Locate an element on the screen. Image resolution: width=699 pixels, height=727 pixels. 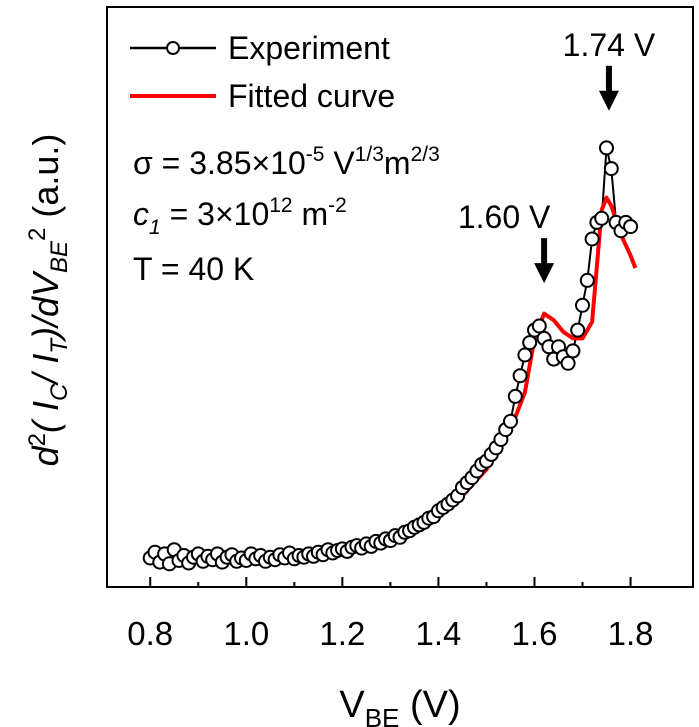
legend-fitted-label: Fitted curve is located at coordinates (311, 96).